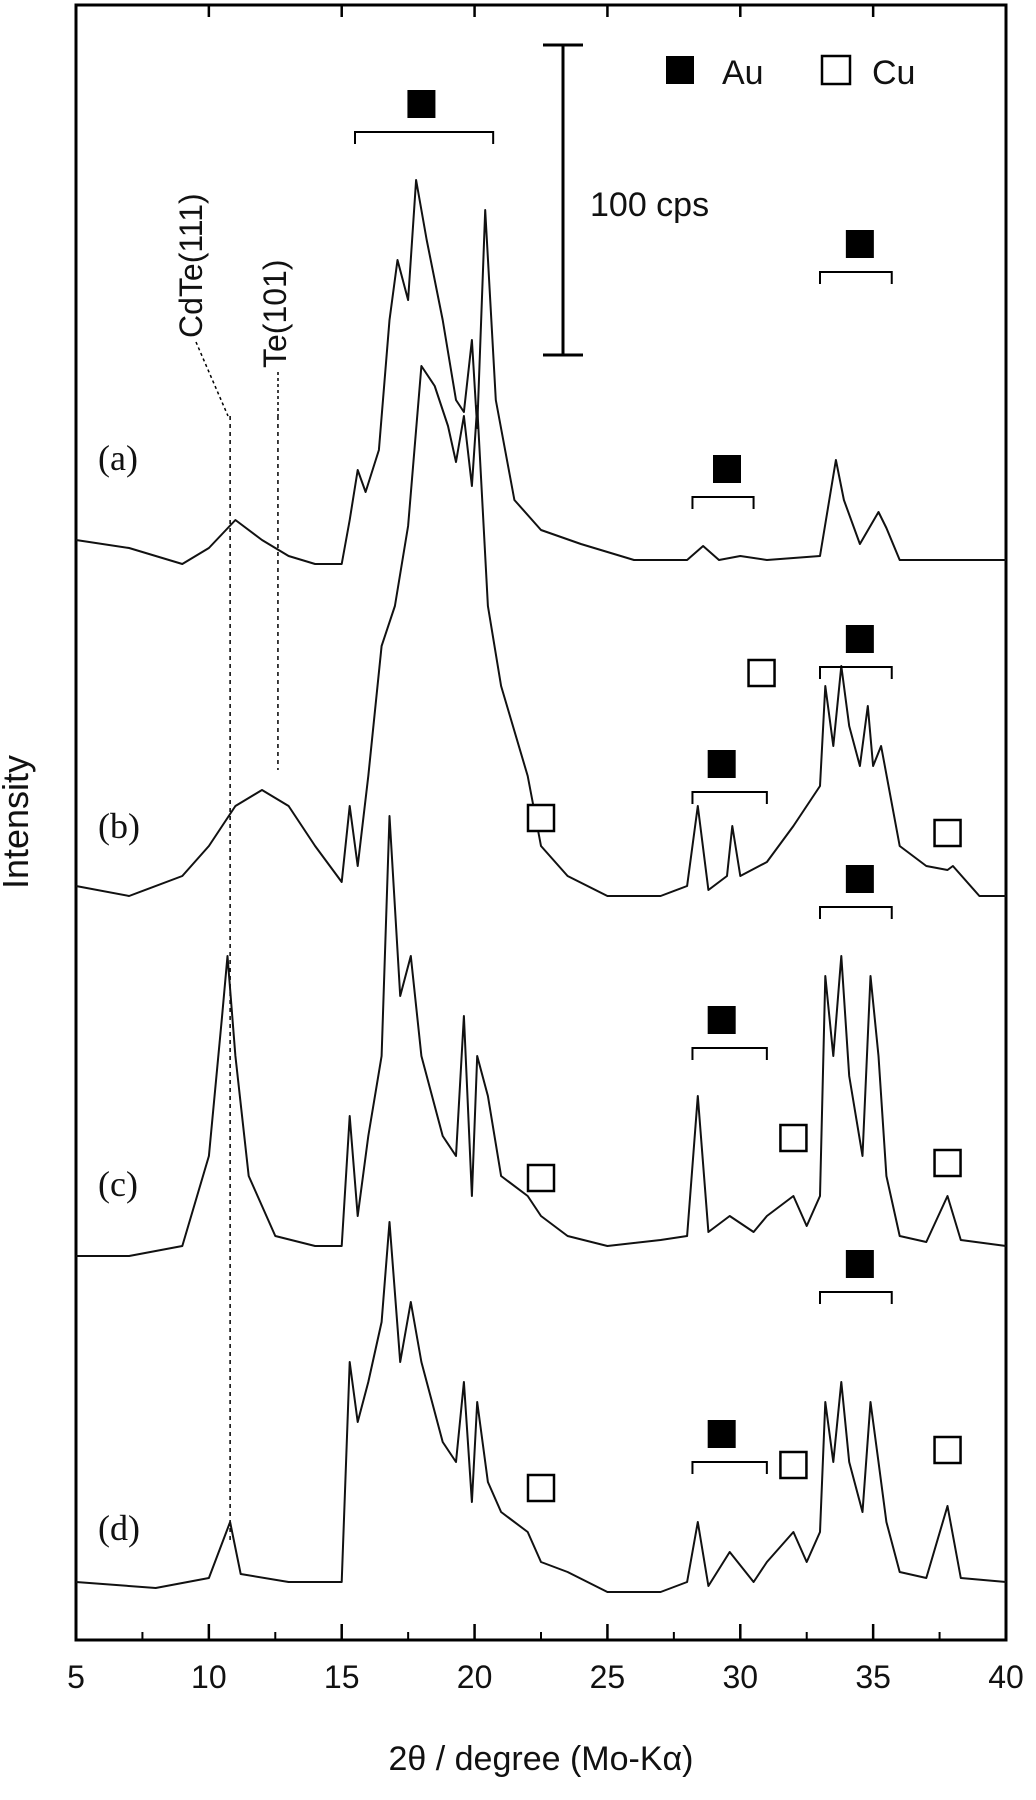 Image resolution: width=1036 pixels, height=1800 pixels. I want to click on x-tick-label: 40, so click(1006, 1677).